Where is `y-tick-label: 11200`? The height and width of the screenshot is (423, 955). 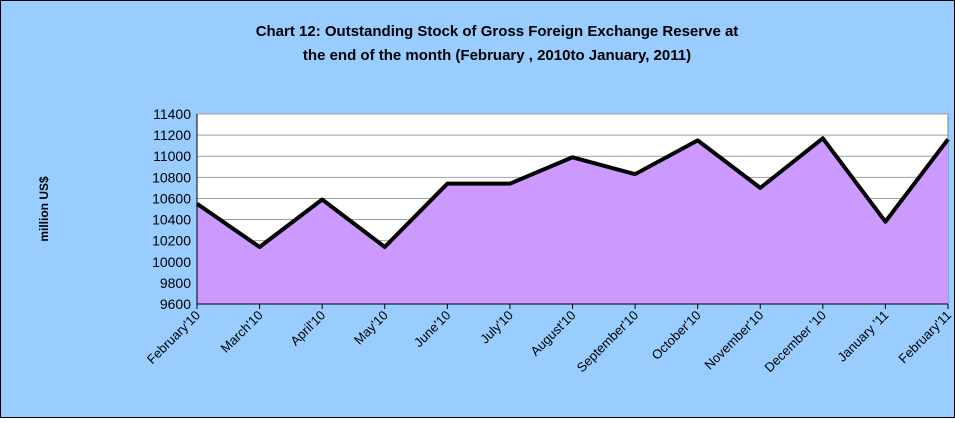 y-tick-label: 11200 is located at coordinates (172, 135).